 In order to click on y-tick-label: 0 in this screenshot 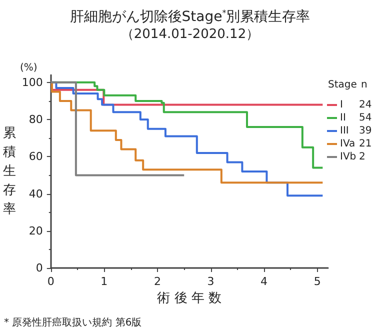, I will do `click(39, 268)`.